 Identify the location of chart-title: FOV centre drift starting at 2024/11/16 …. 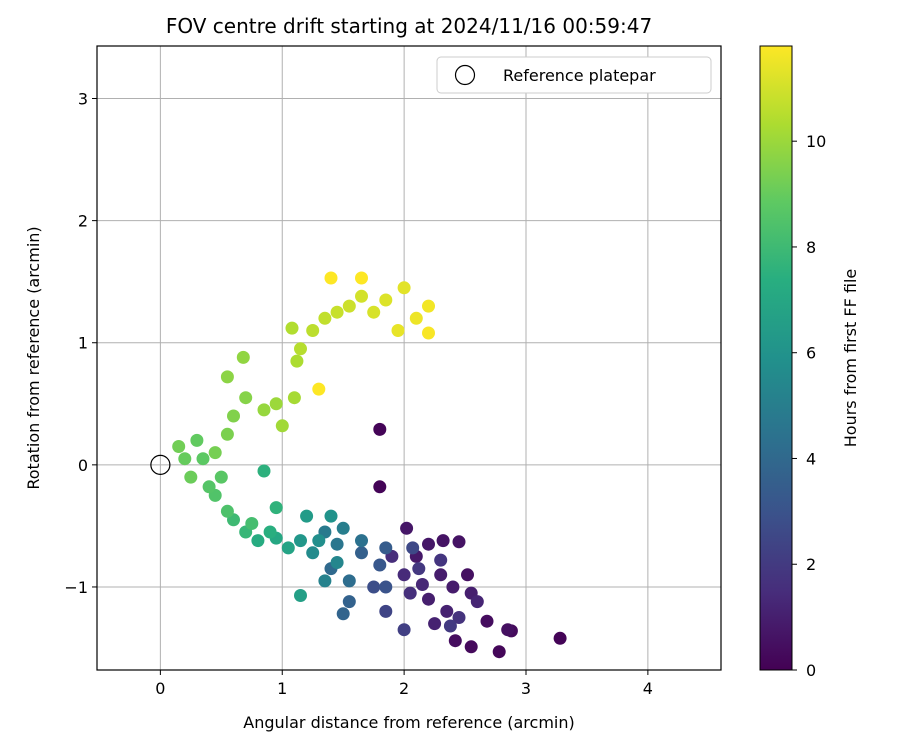
(409, 26).